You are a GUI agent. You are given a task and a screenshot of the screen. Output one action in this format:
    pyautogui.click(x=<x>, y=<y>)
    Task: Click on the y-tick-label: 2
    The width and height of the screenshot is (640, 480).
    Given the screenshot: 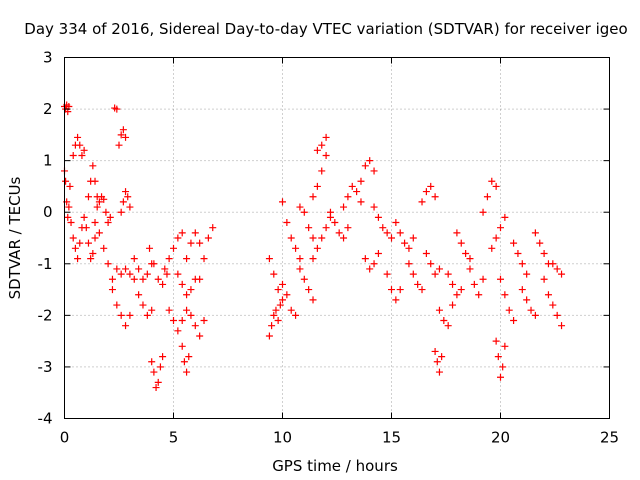 What is the action you would take?
    pyautogui.click(x=48, y=109)
    